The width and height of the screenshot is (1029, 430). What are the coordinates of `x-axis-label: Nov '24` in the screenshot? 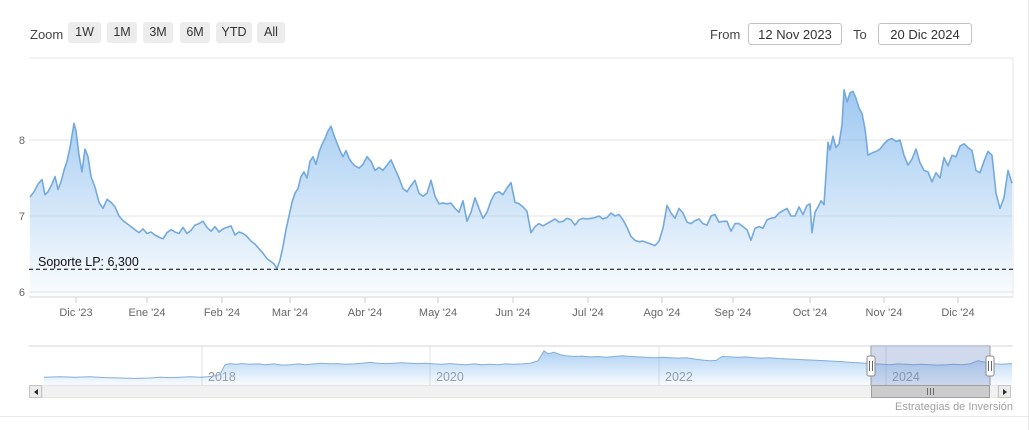 It's located at (884, 313).